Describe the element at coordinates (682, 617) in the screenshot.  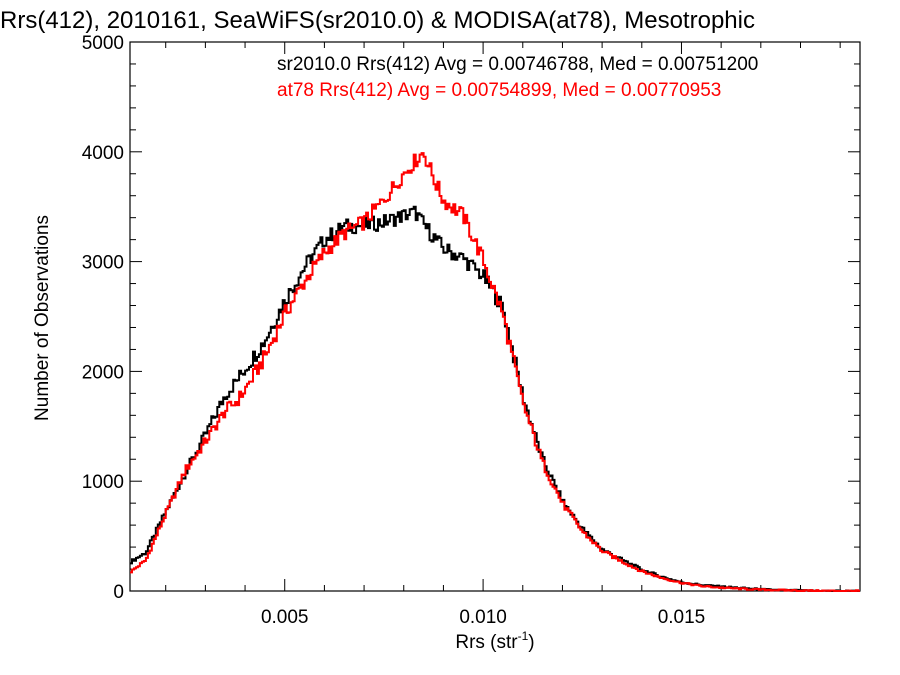
I see `x-tick-label: 0.015` at that location.